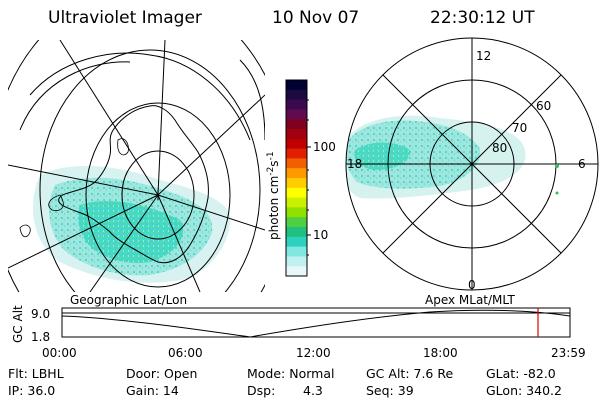 The image size is (600, 400). Describe the element at coordinates (499, 148) in the screenshot. I see `mlat-label-80: 80` at that location.